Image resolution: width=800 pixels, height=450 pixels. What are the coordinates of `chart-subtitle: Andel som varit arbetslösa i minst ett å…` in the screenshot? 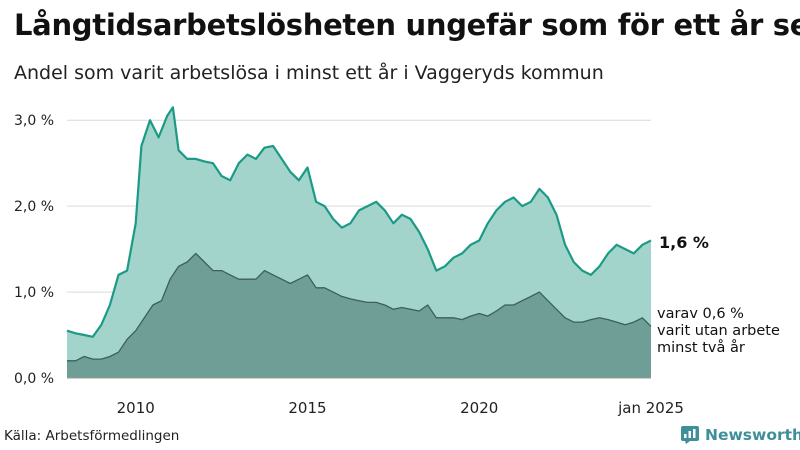 It's located at (309, 73).